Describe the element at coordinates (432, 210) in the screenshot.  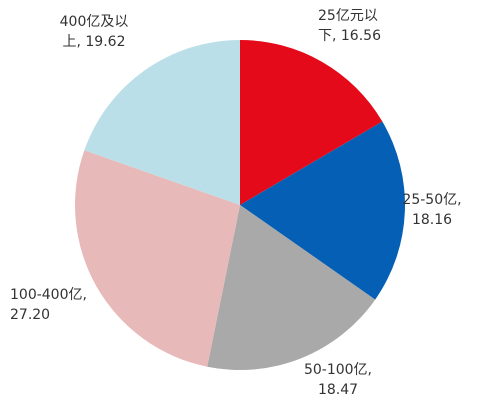
I see `slice-label: 25-50亿, 18.16` at that location.